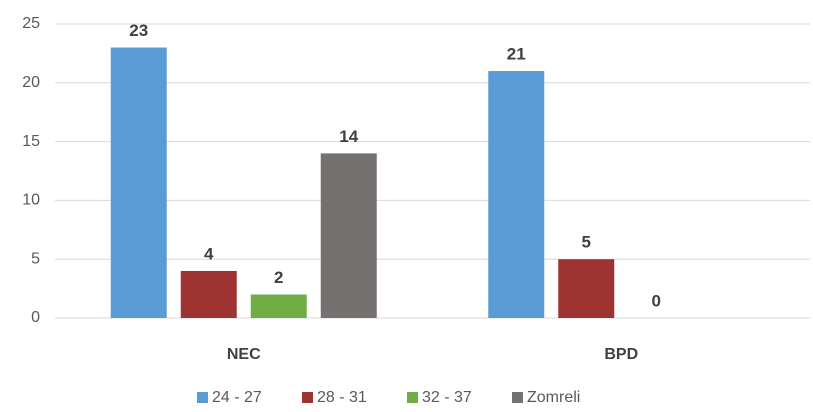 This screenshot has height=412, width=813. What do you see at coordinates (621, 354) in the screenshot?
I see `x-tick-label: BPD` at bounding box center [621, 354].